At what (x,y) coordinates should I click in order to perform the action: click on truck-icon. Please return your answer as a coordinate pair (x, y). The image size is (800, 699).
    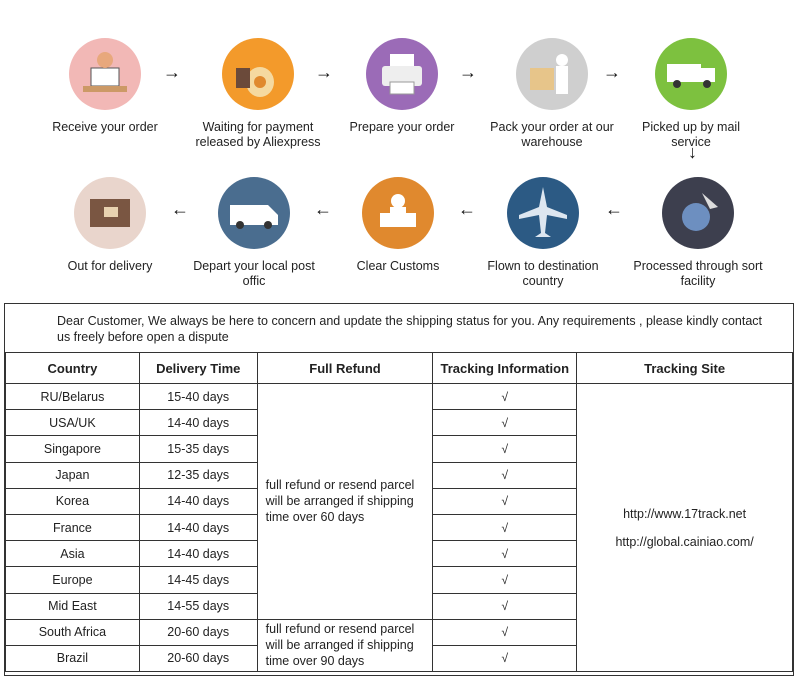
    Looking at the image, I should click on (691, 74).